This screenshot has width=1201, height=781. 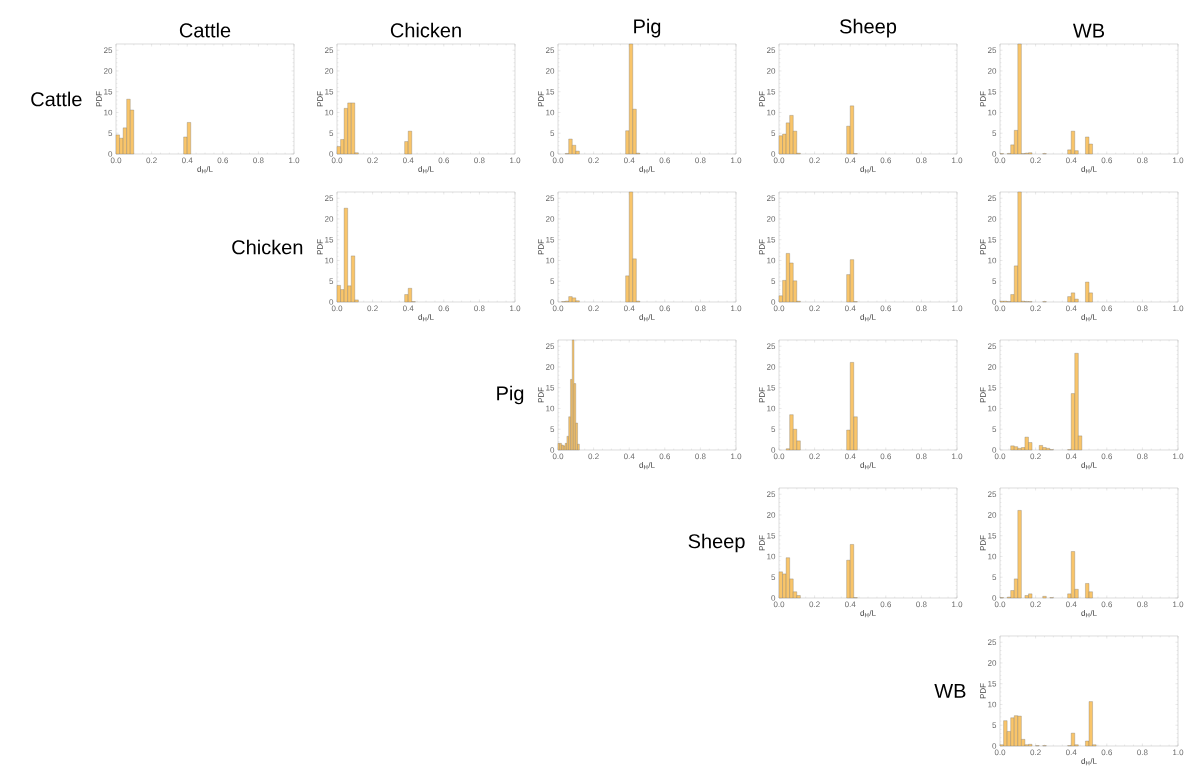 What do you see at coordinates (205, 30) in the screenshot?
I see `chart-title: Cattle` at bounding box center [205, 30].